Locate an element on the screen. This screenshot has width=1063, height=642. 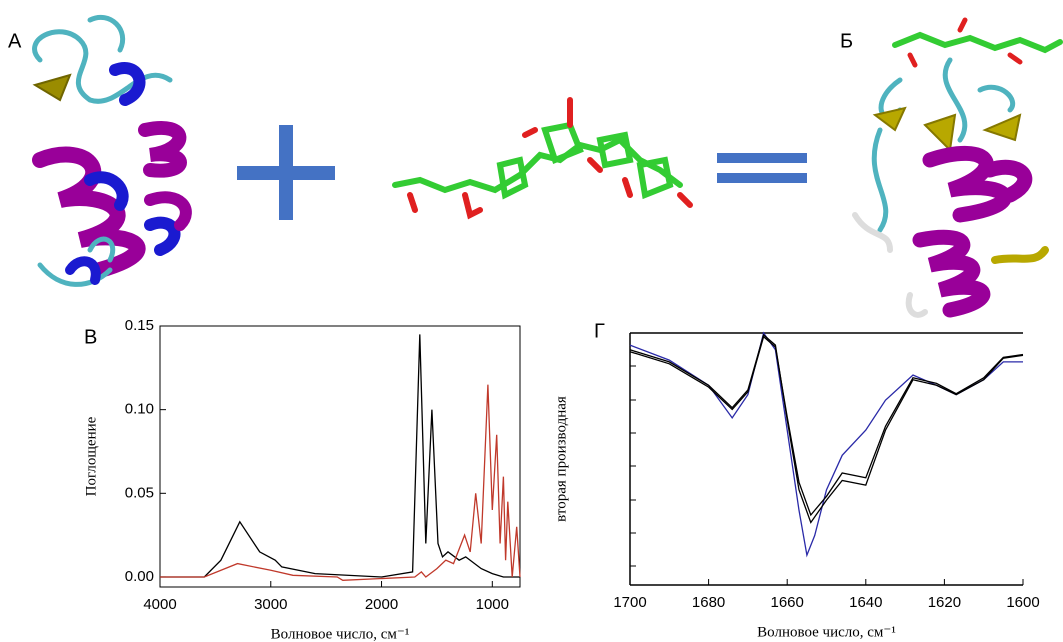
x-tick-label: 1600 is located at coordinates (1022, 602).